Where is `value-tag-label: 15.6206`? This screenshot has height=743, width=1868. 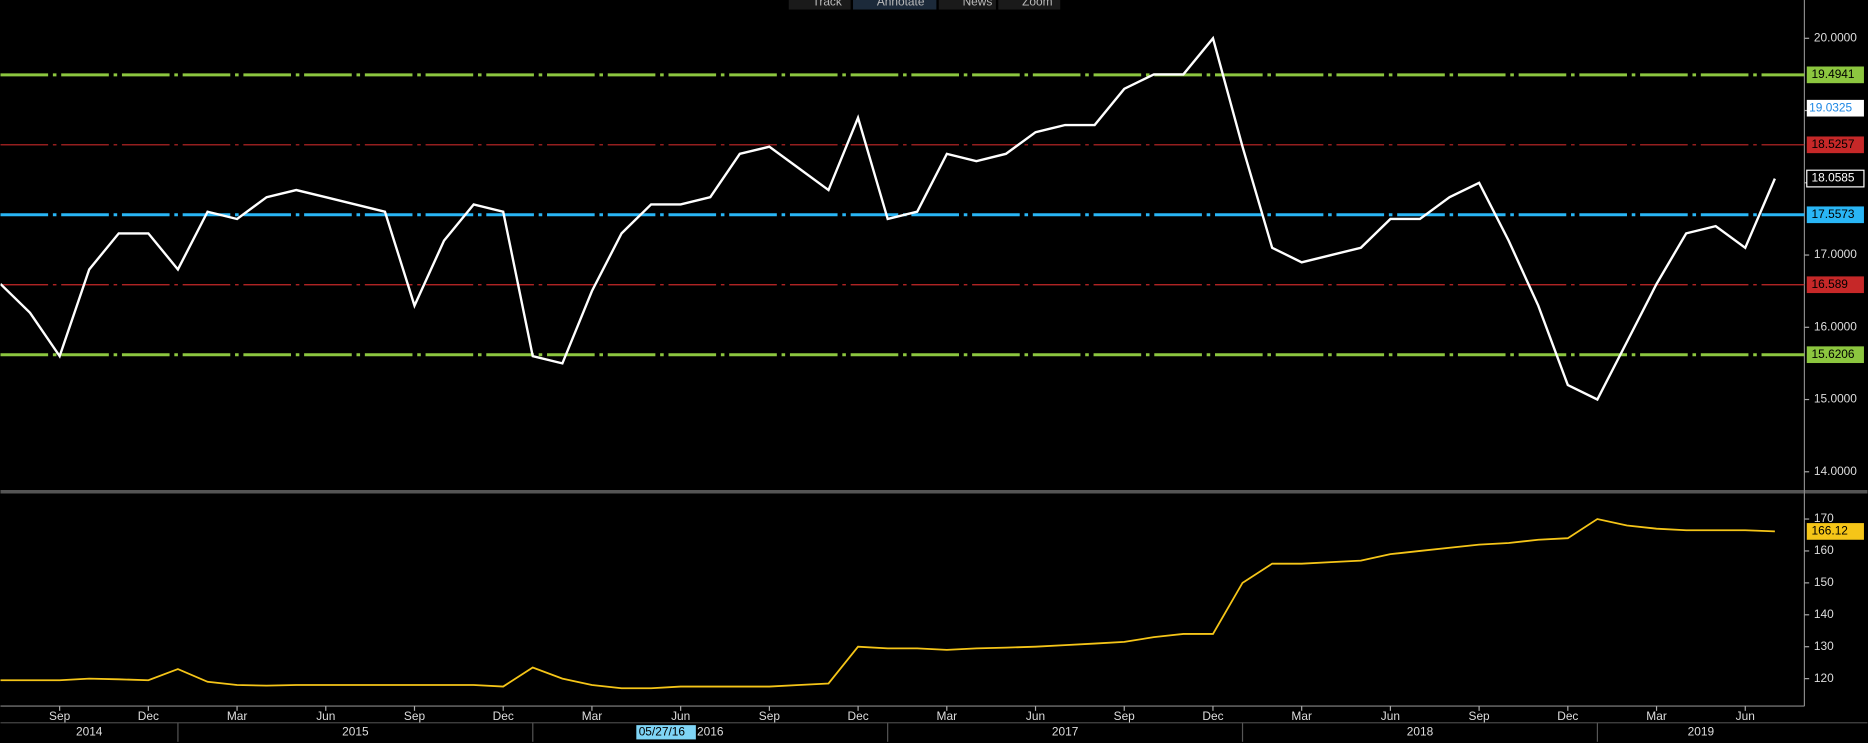 value-tag-label: 15.6206 is located at coordinates (1833, 354).